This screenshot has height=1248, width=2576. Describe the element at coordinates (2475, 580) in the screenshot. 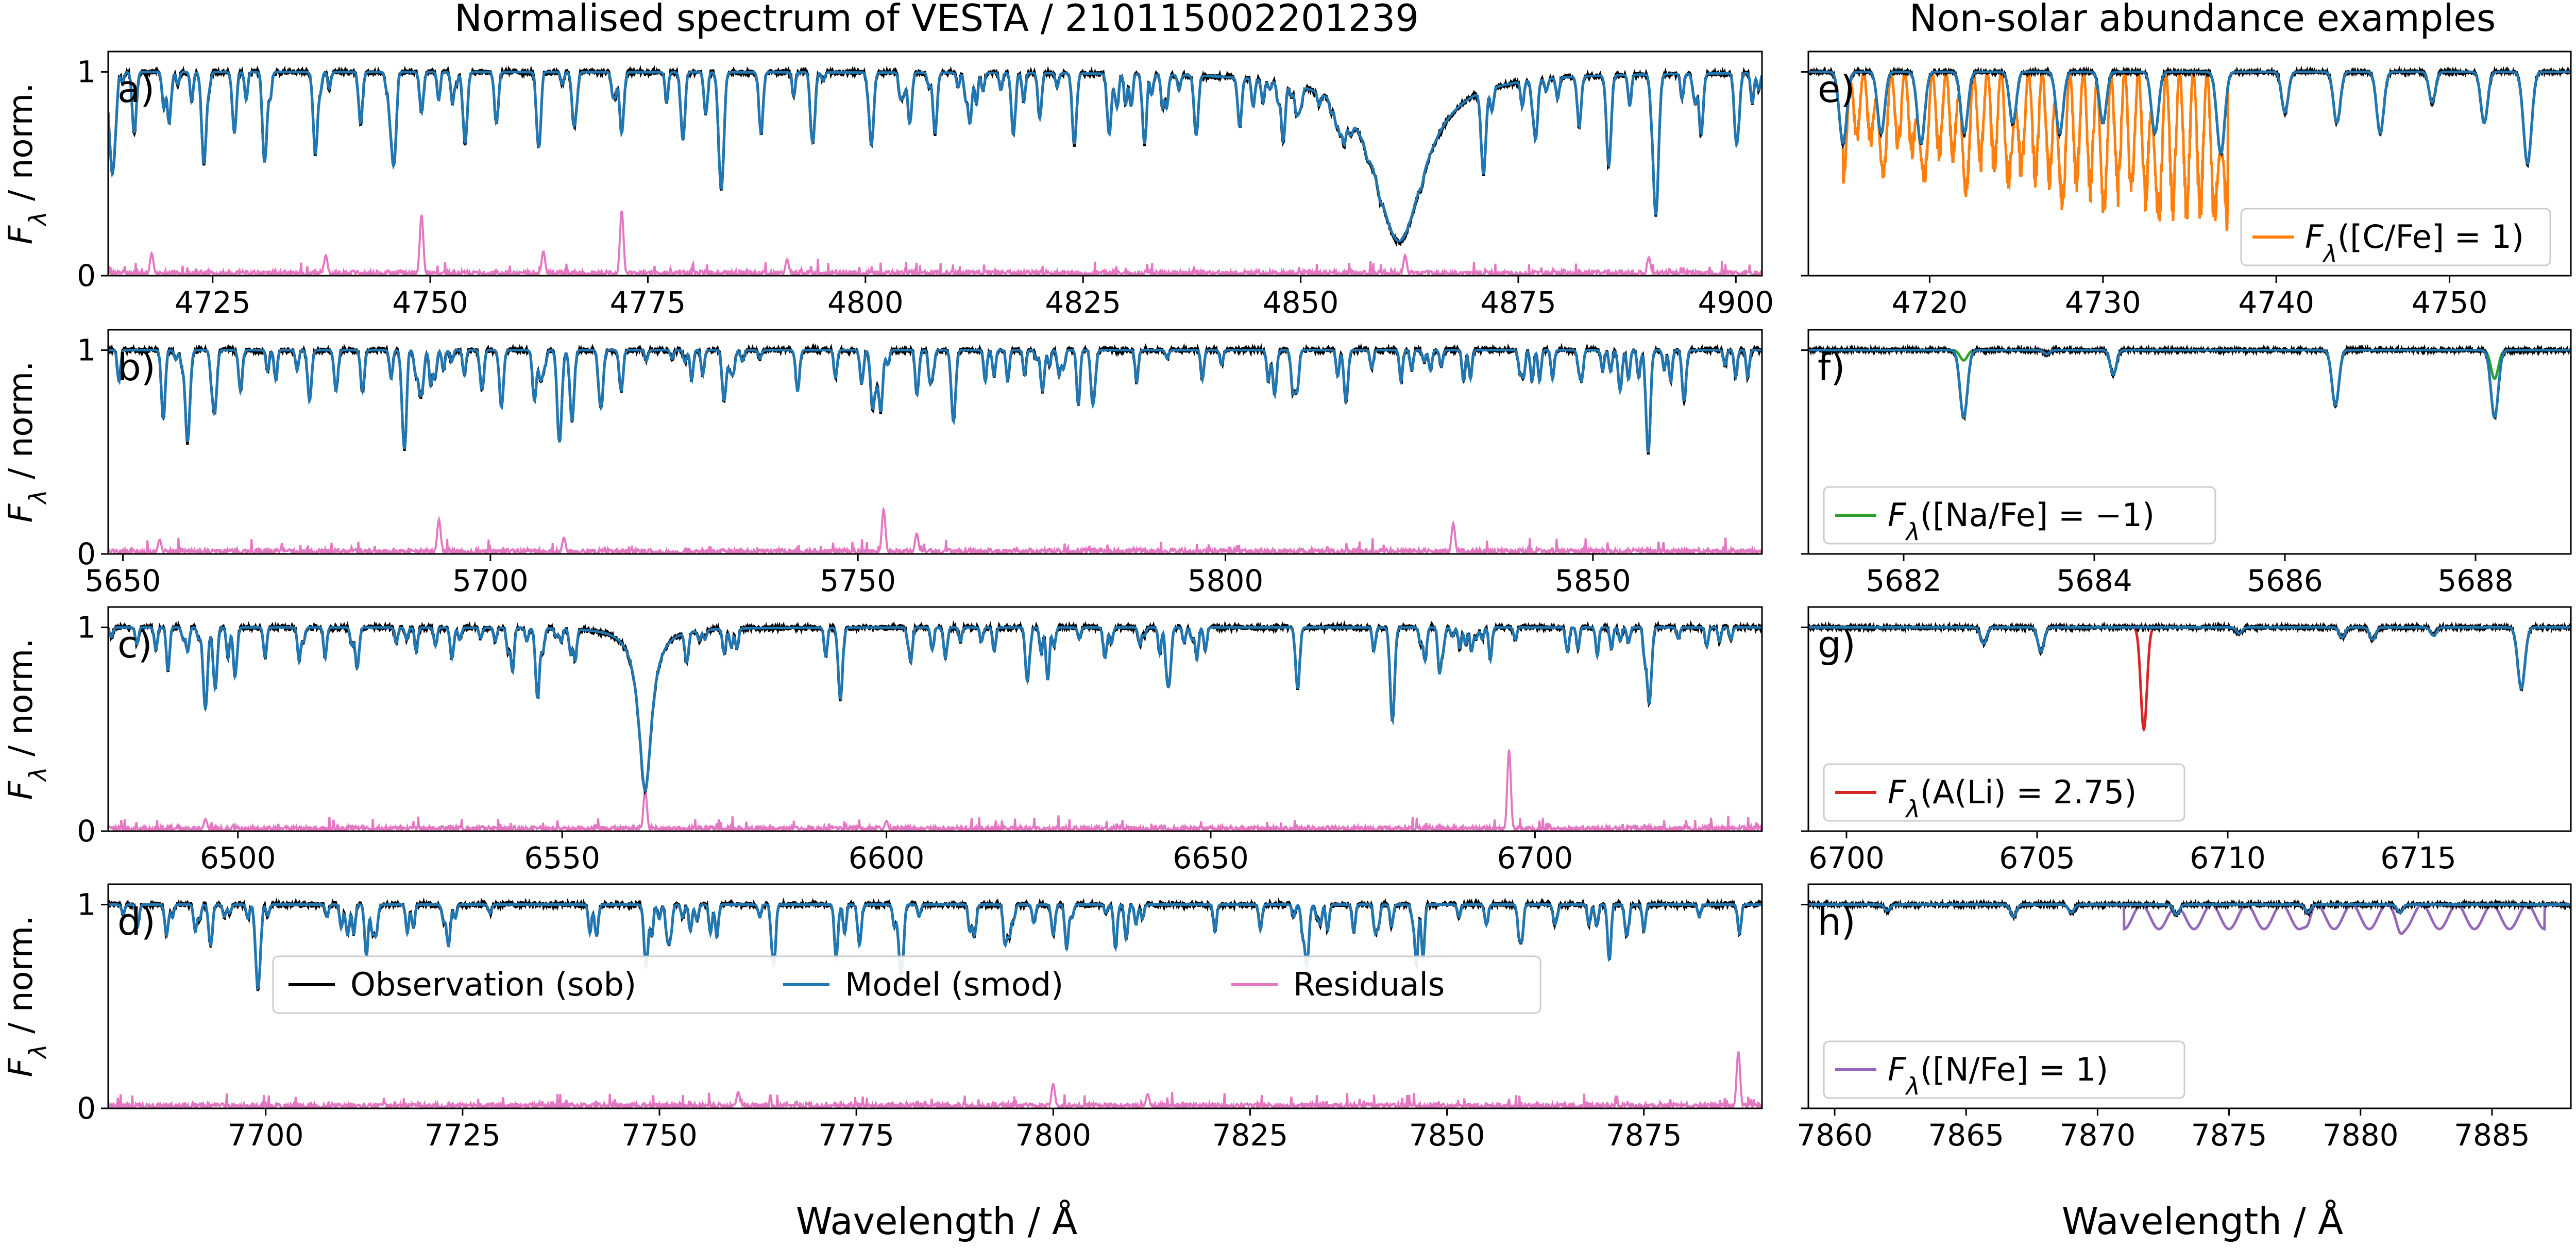

I see `x-tick-label-f: 5688` at that location.